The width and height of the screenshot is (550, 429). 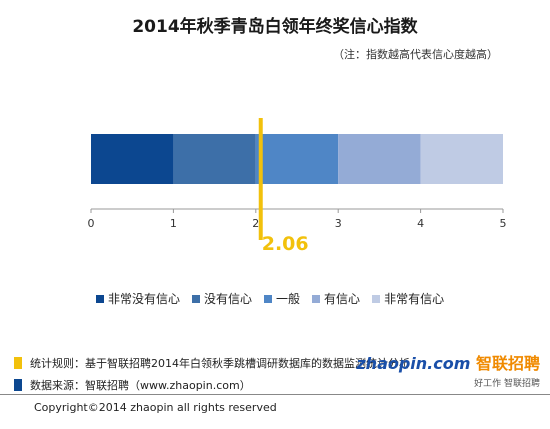 I want to click on legend-label: 非常有信心, so click(x=414, y=299).